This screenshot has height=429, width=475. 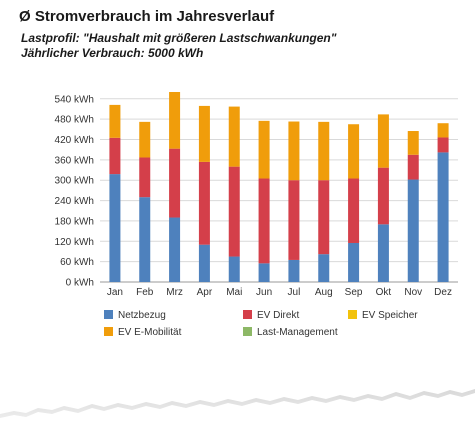 What do you see at coordinates (205, 292) in the screenshot?
I see `x-tick-label: Apr` at bounding box center [205, 292].